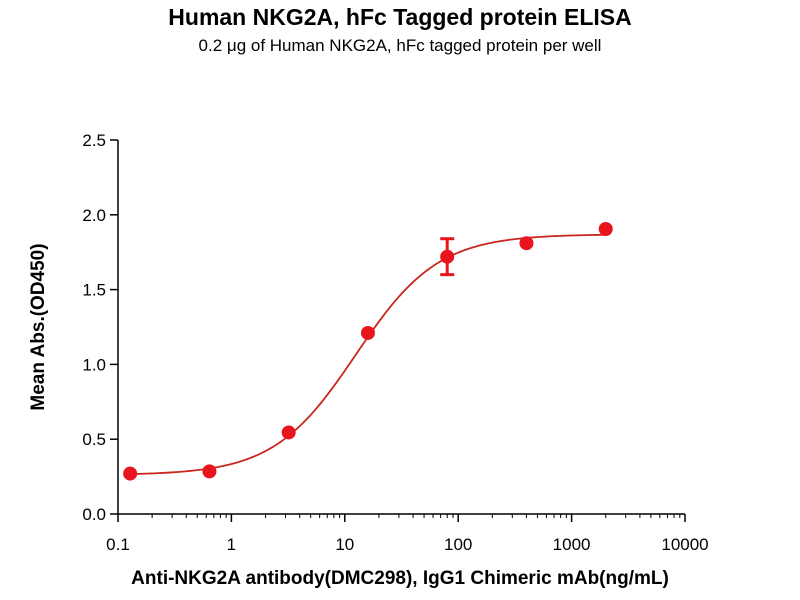 This screenshot has height=600, width=800. I want to click on chart-title: Human NKG2A, hFc Tagged protein ELISA, so click(400, 17).